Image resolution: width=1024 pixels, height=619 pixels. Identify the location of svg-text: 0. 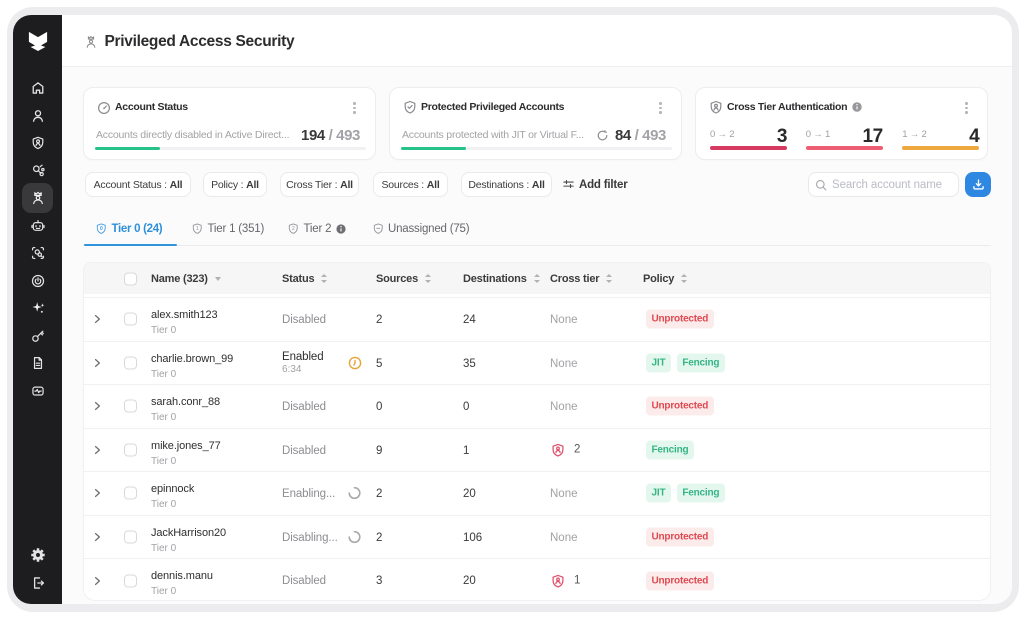
(101, 230).